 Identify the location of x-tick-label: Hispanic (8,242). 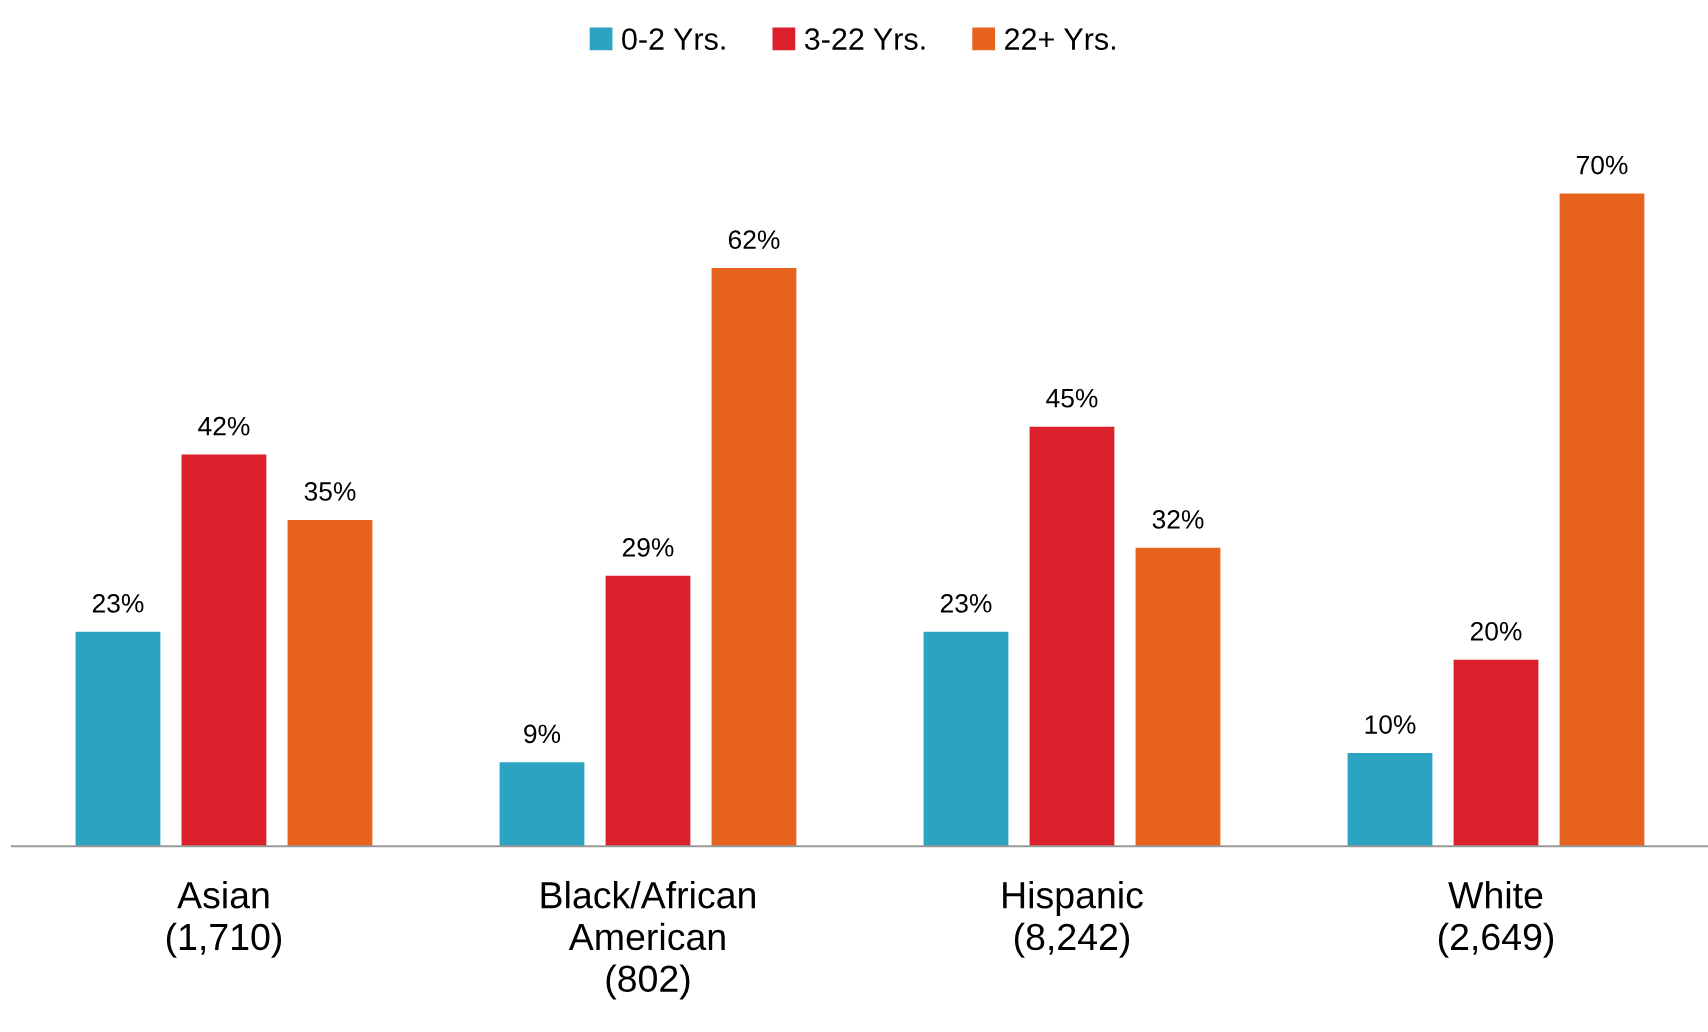
(1073, 919).